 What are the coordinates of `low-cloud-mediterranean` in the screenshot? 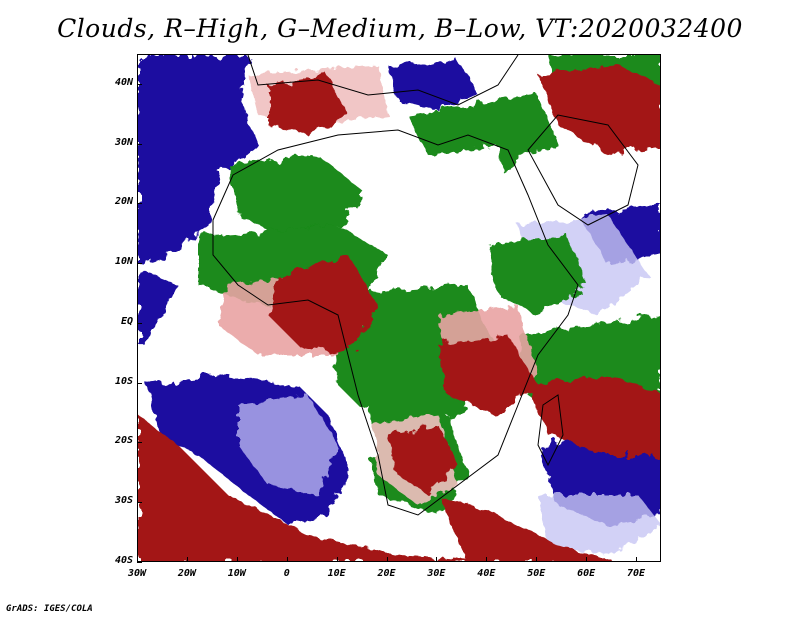 It's located at (433, 85).